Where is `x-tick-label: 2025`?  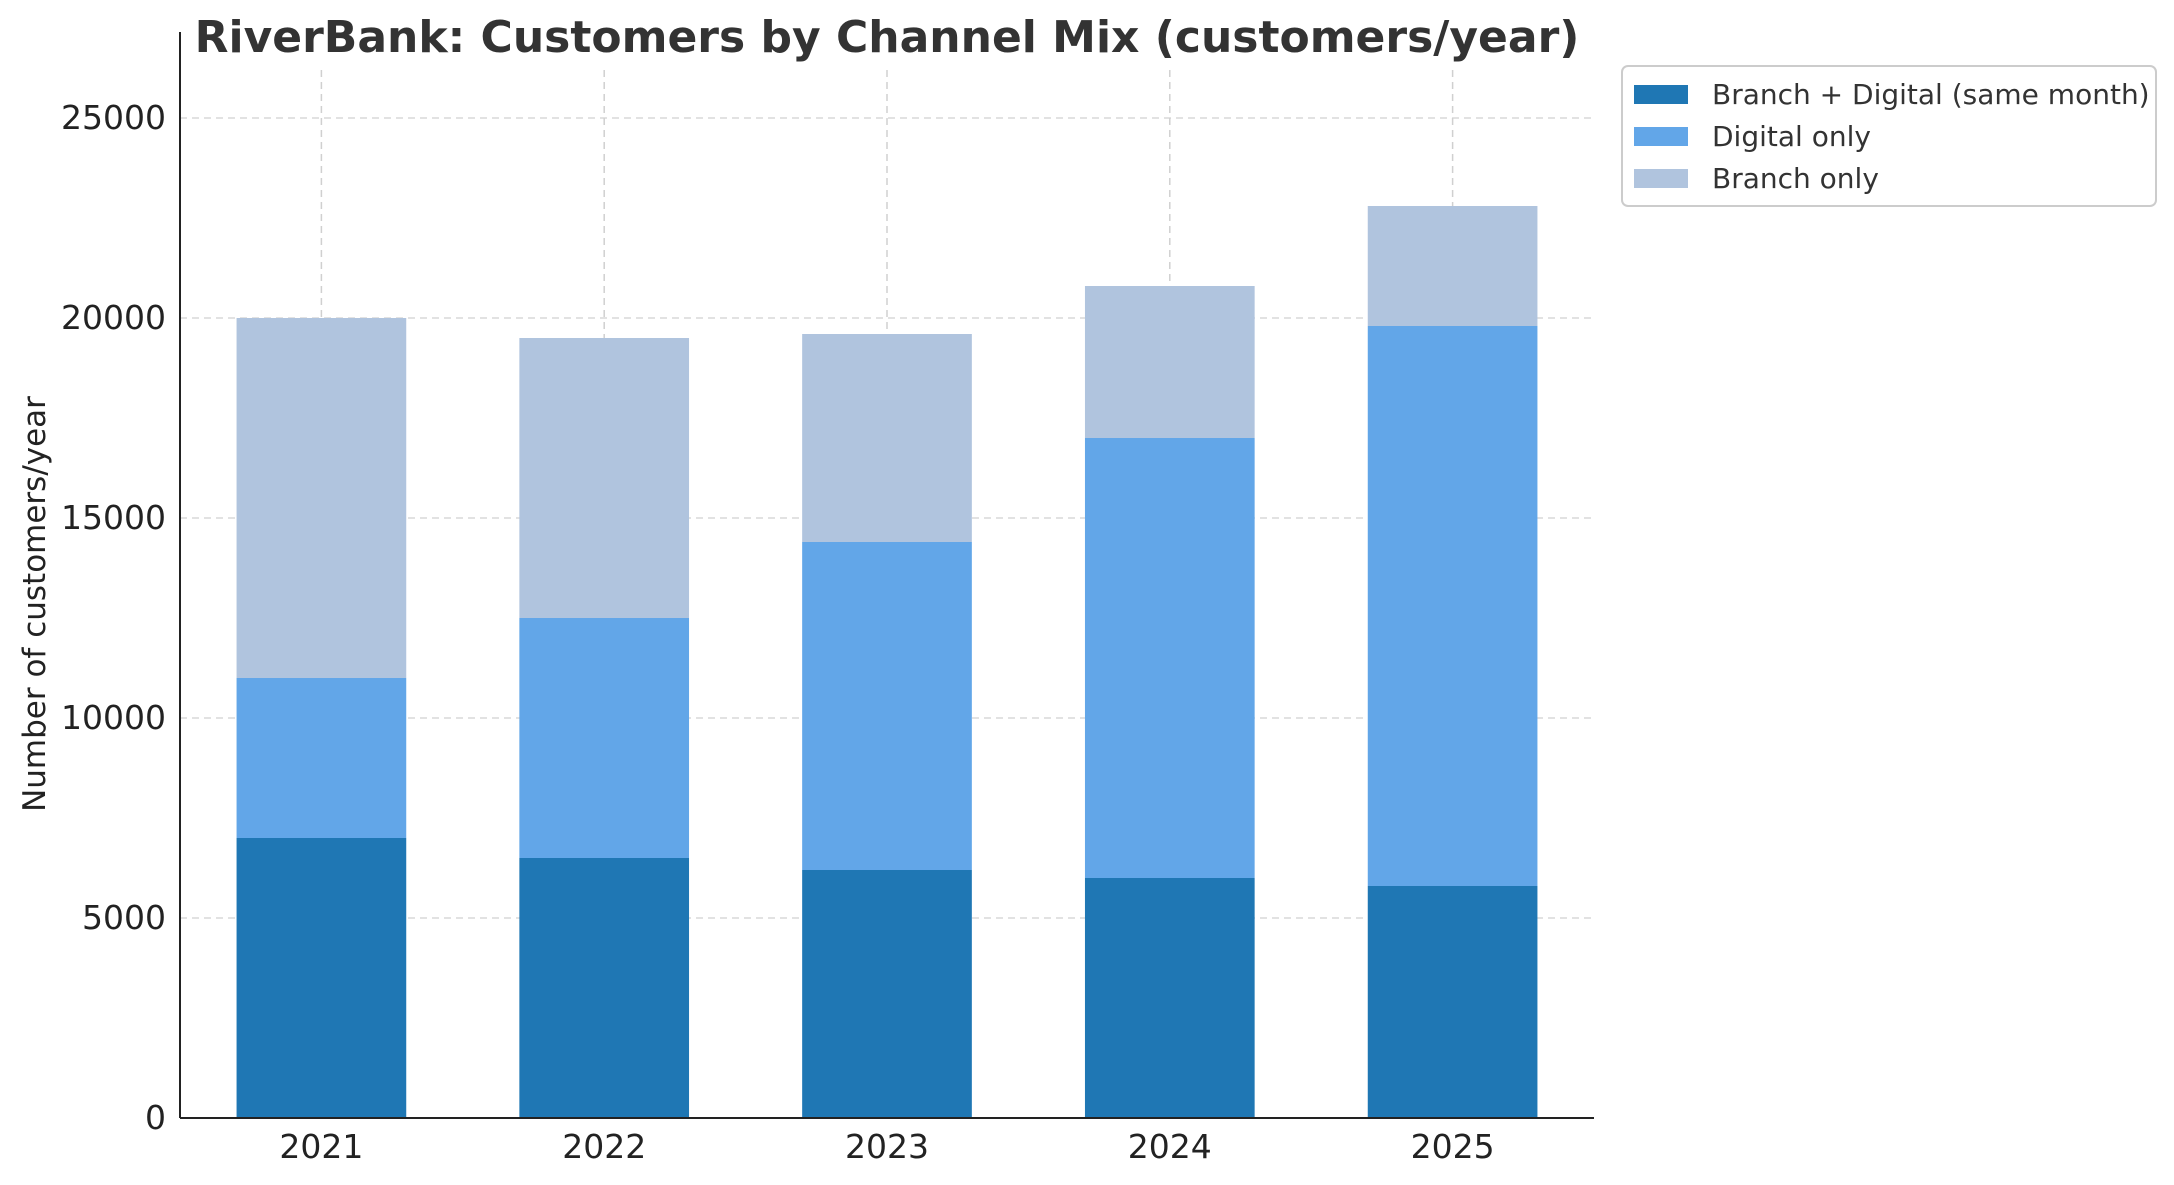 x-tick-label: 2025 is located at coordinates (1453, 1146).